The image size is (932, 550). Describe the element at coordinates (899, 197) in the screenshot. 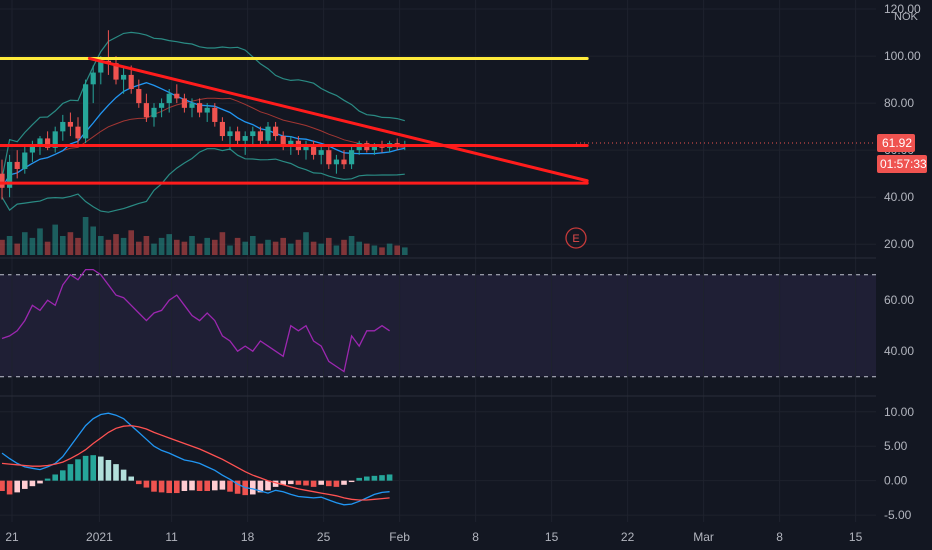

I see `price-tick-label: 40.00` at that location.